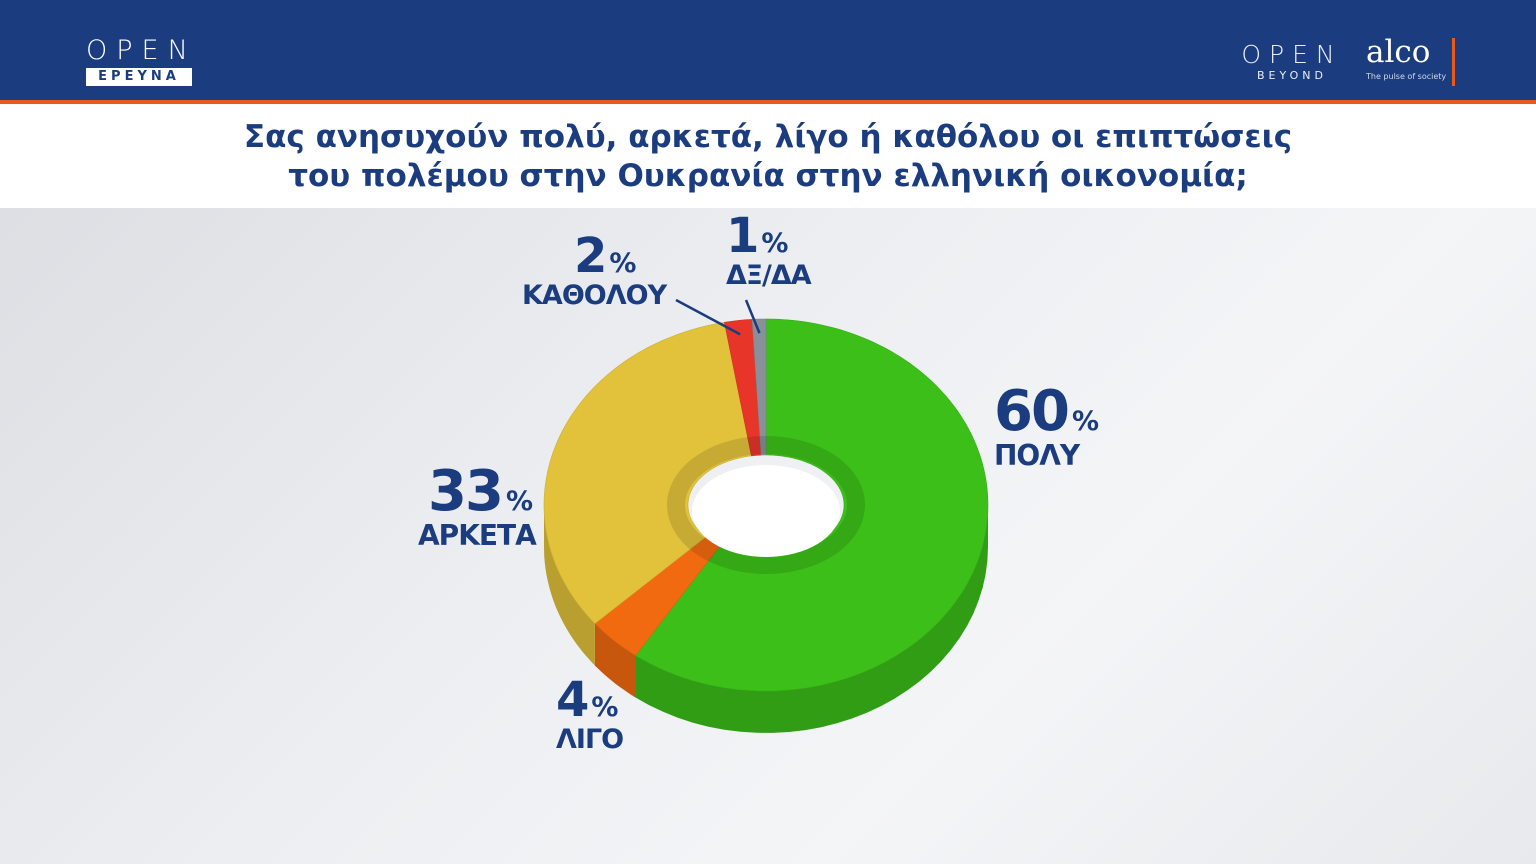 The width and height of the screenshot is (1536, 864). Describe the element at coordinates (1292, 54) in the screenshot. I see `open-beyond-word: OPEN` at that location.